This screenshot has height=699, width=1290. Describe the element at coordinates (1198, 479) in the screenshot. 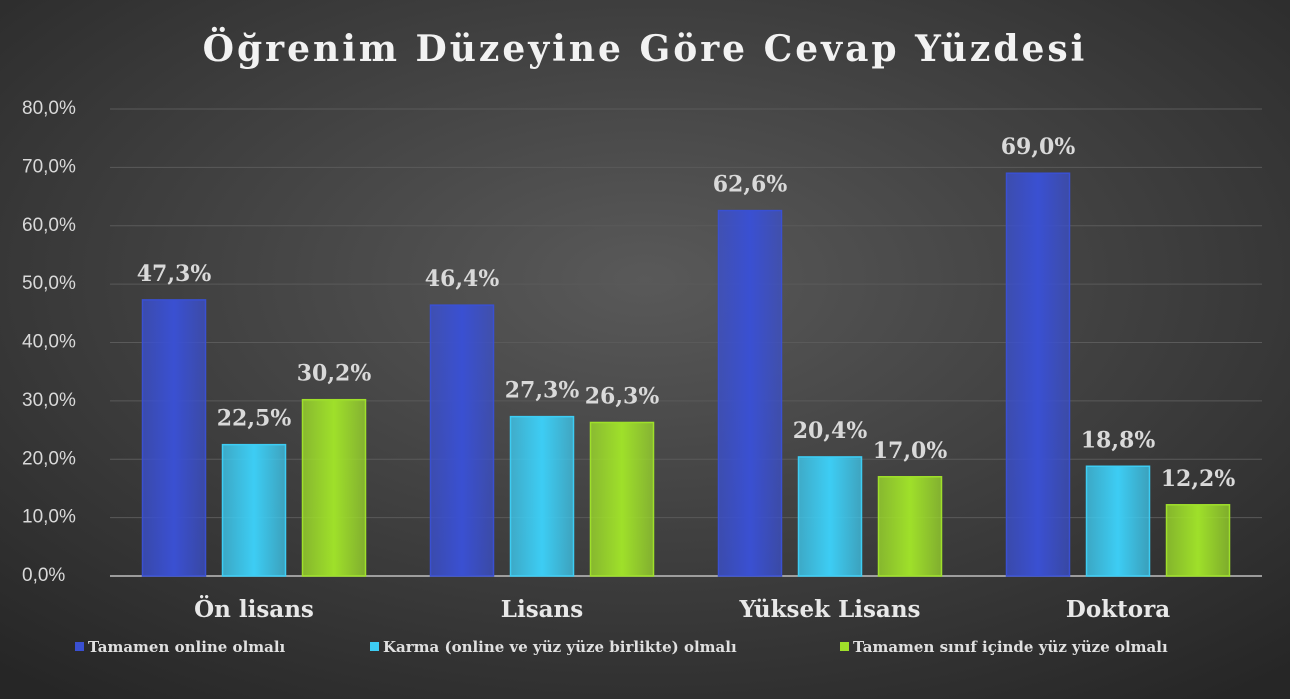

I see `data-label: 12,2%` at that location.